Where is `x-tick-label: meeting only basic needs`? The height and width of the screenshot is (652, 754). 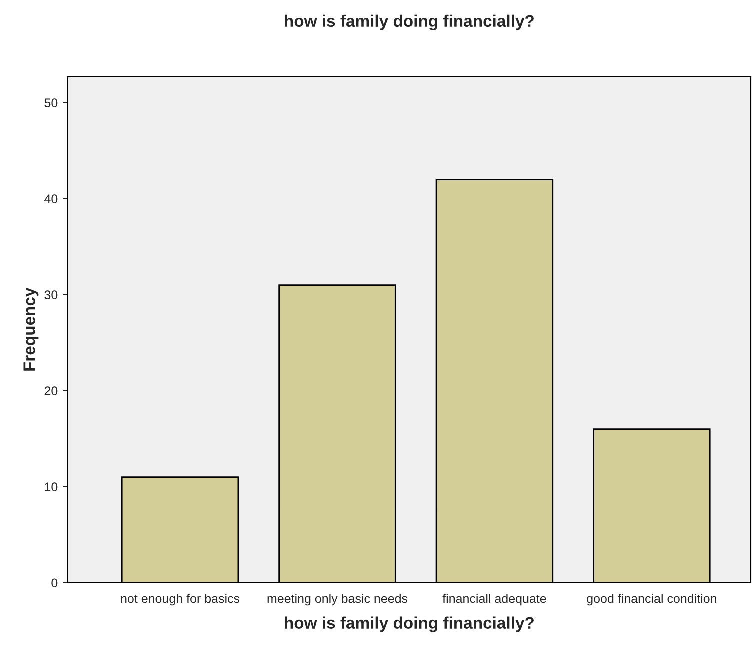 x-tick-label: meeting only basic needs is located at coordinates (338, 600).